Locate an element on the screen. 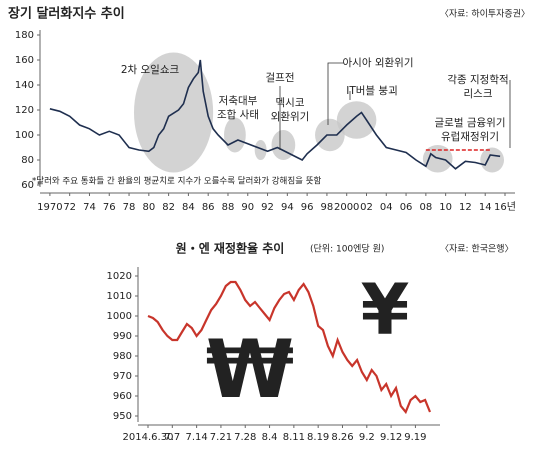  x-tick-label: 12 is located at coordinates (465, 207).